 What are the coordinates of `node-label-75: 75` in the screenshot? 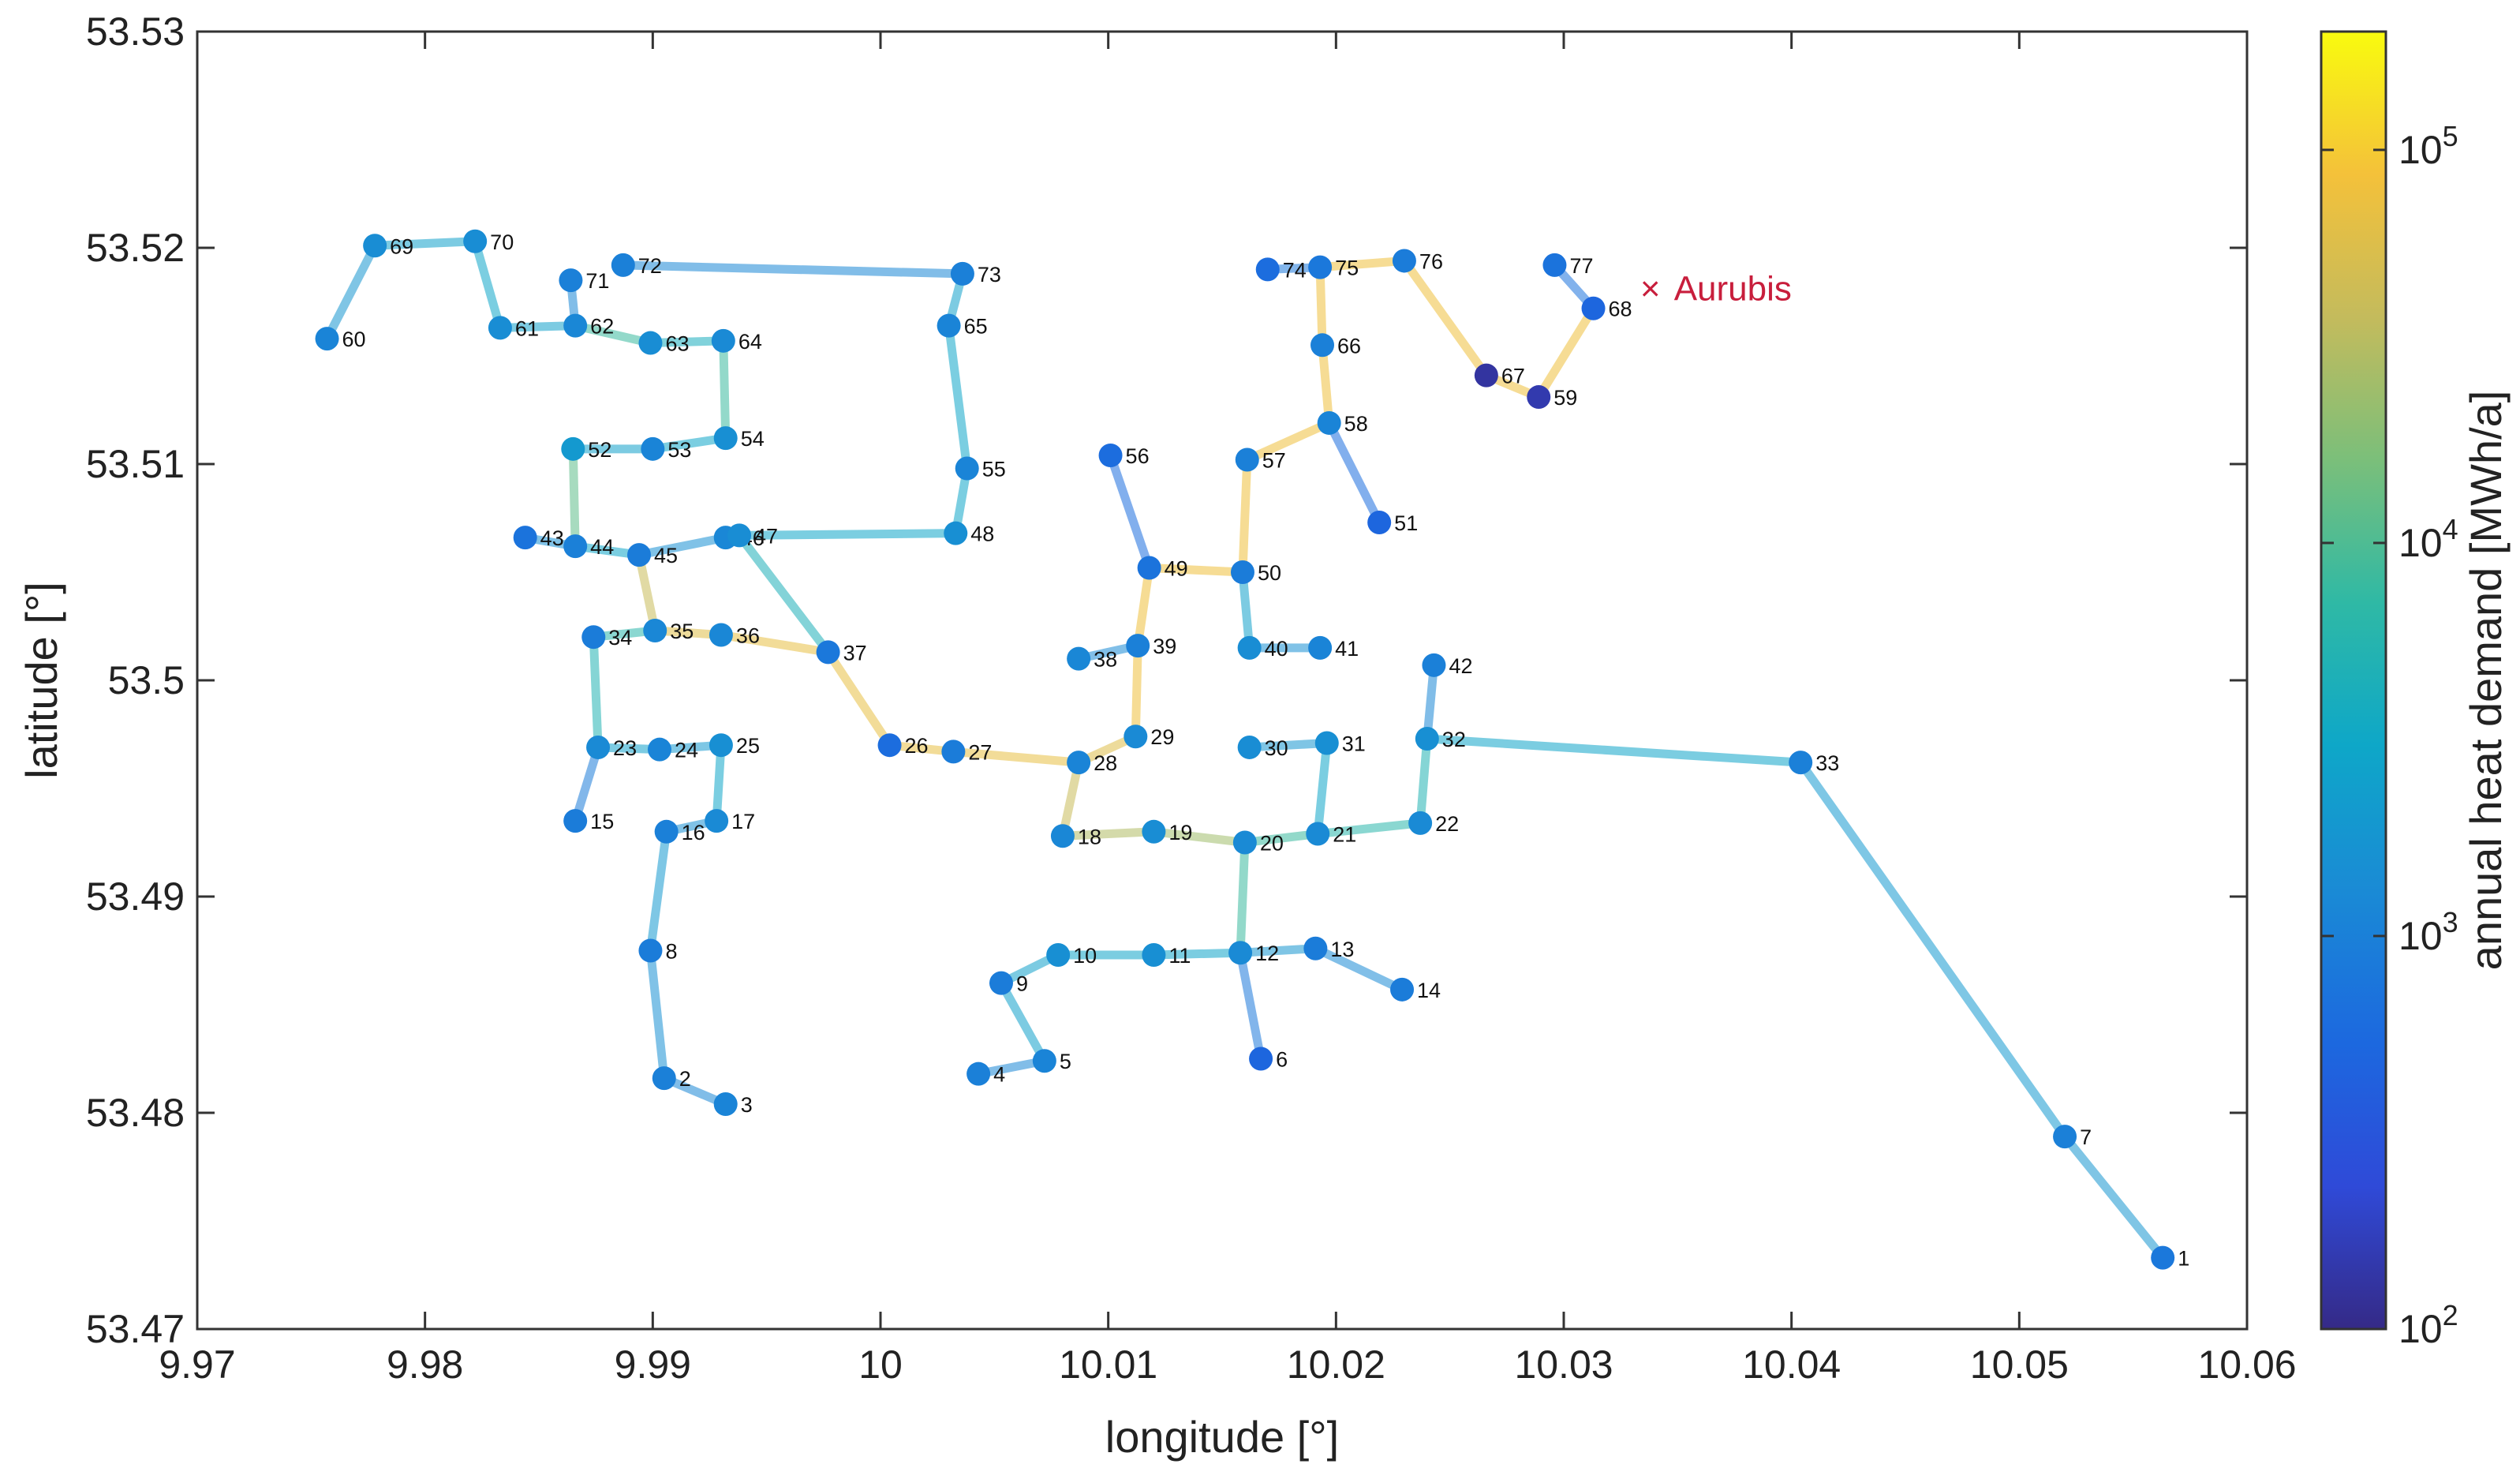 It's located at (1347, 268).